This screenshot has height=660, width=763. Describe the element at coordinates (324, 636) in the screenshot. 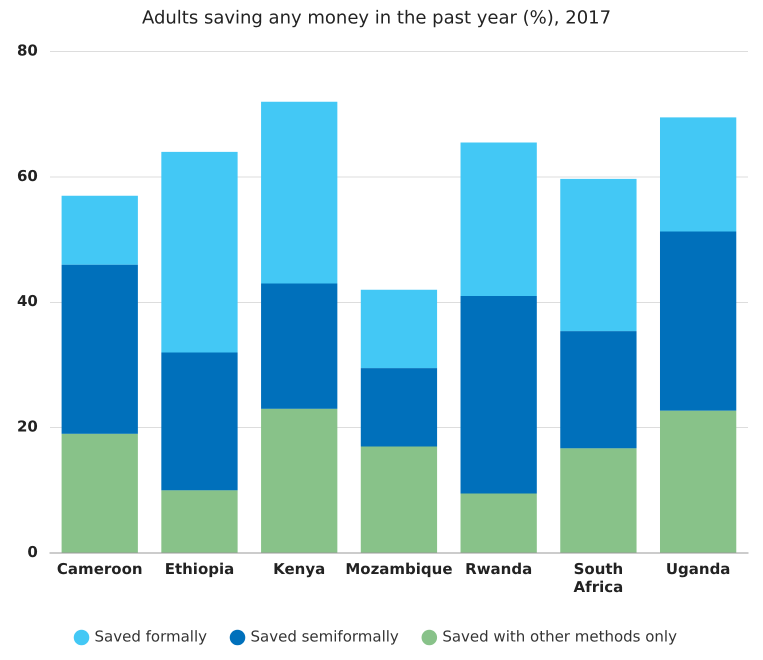

I see `legend-label: Saved semiformally` at that location.